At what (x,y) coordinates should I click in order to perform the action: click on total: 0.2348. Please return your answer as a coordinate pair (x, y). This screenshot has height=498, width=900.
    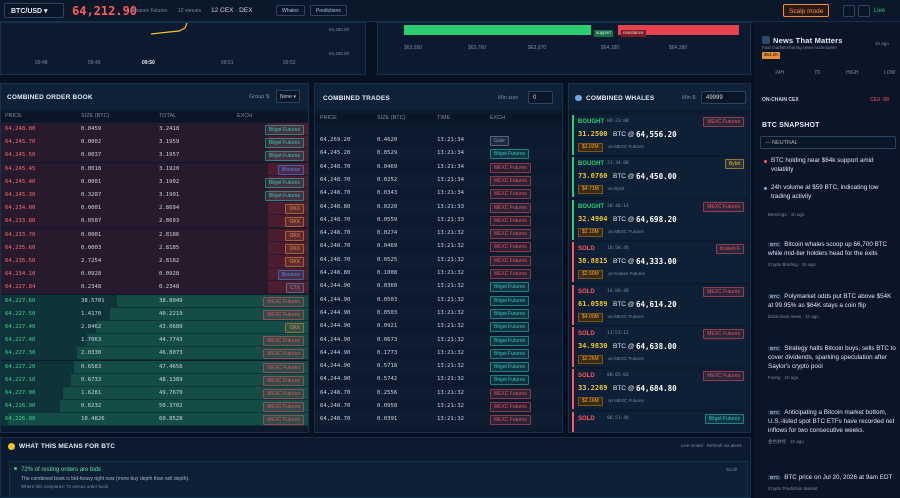
    Looking at the image, I should click on (169, 287).